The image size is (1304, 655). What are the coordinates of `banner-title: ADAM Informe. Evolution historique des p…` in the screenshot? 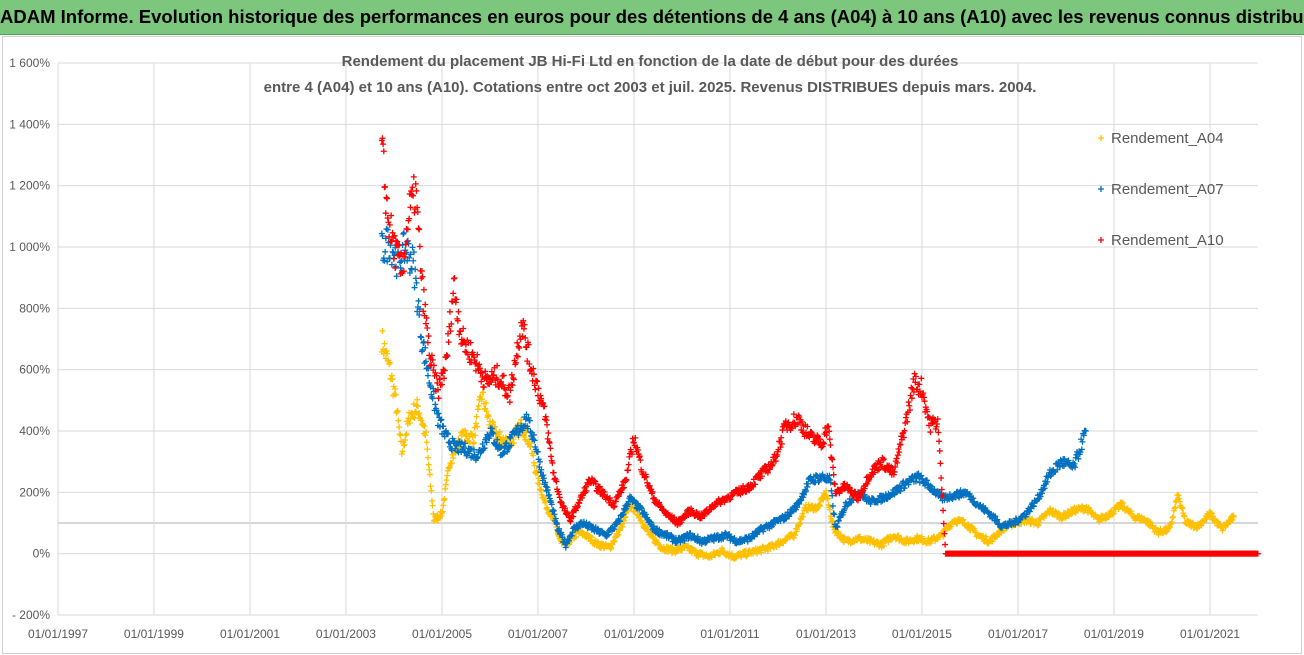 It's located at (652, 16).